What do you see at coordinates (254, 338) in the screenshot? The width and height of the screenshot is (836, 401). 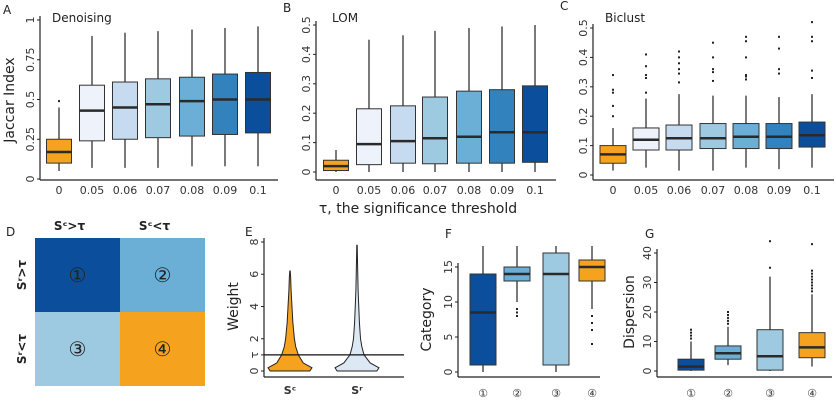 I see `y-tick-label: 2` at bounding box center [254, 338].